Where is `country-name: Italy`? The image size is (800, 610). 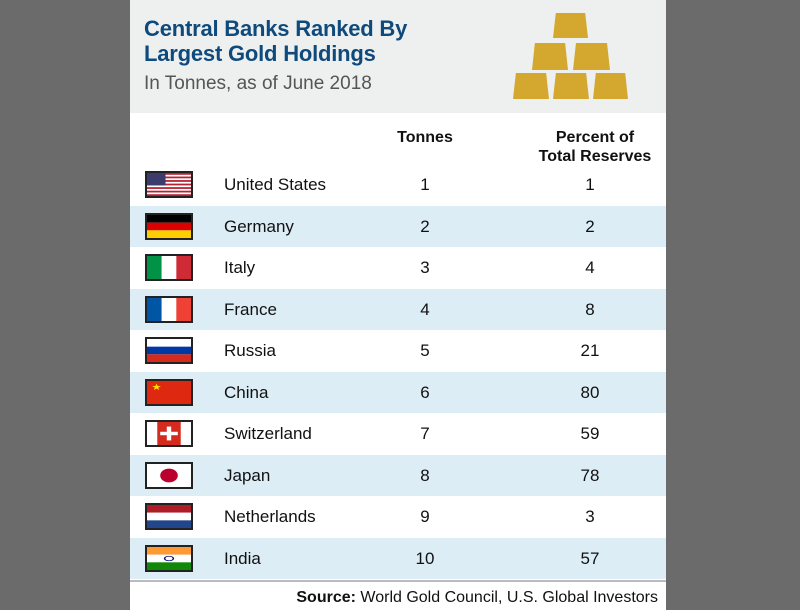
country-name: Italy is located at coordinates (240, 267).